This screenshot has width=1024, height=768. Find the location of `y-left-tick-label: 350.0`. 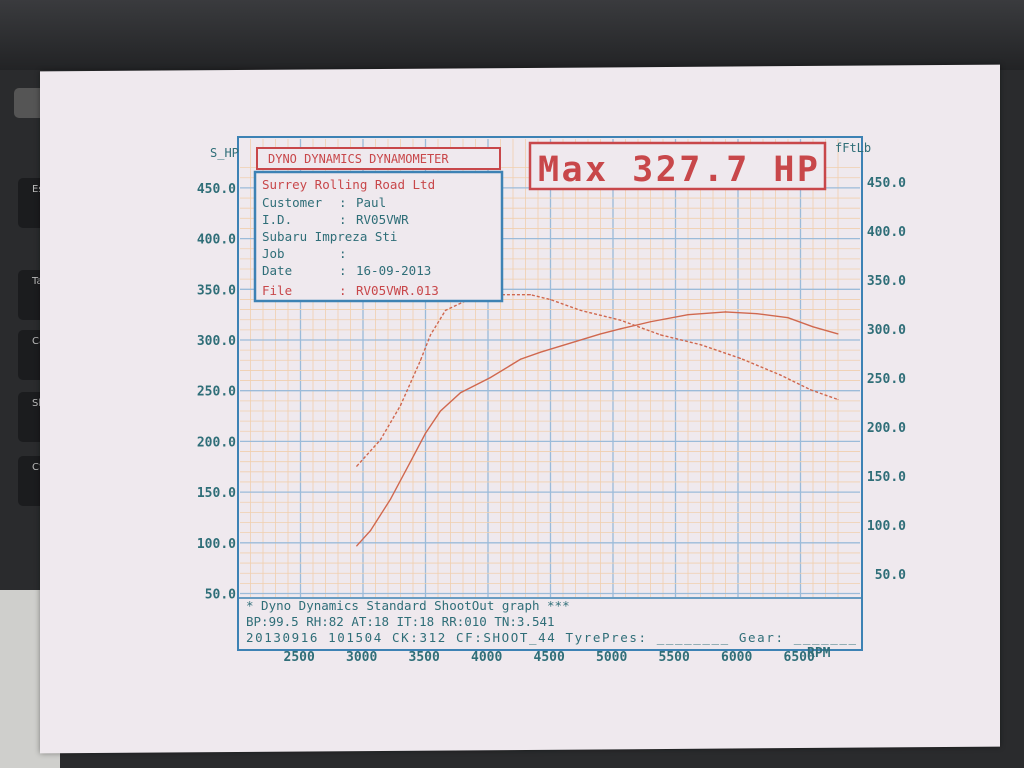

y-left-tick-label: 350.0 is located at coordinates (216, 290).